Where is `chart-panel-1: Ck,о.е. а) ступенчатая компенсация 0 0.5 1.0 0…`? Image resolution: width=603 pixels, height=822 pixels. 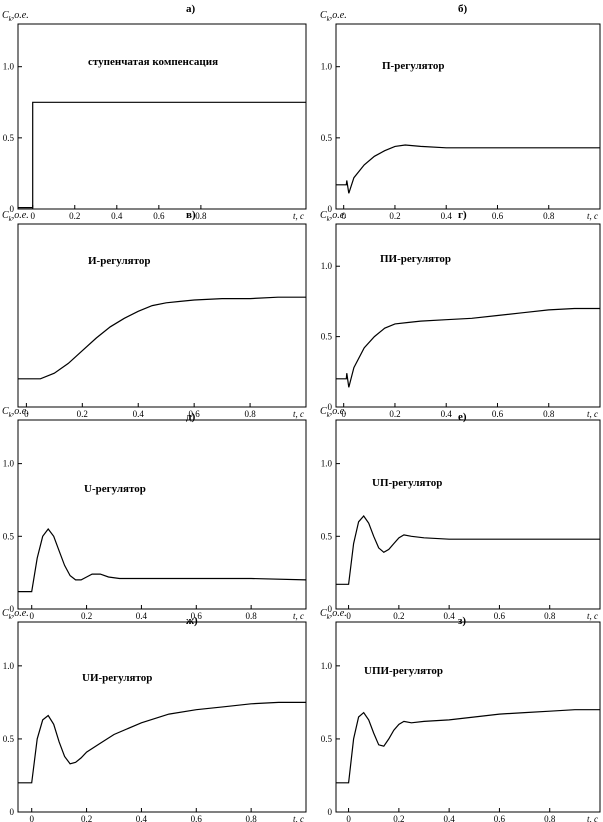 chart-panel-1: Ck,о.е. а) ступенчатая компенсация 0 0.5 1.0 0… is located at coordinates (154, 112).